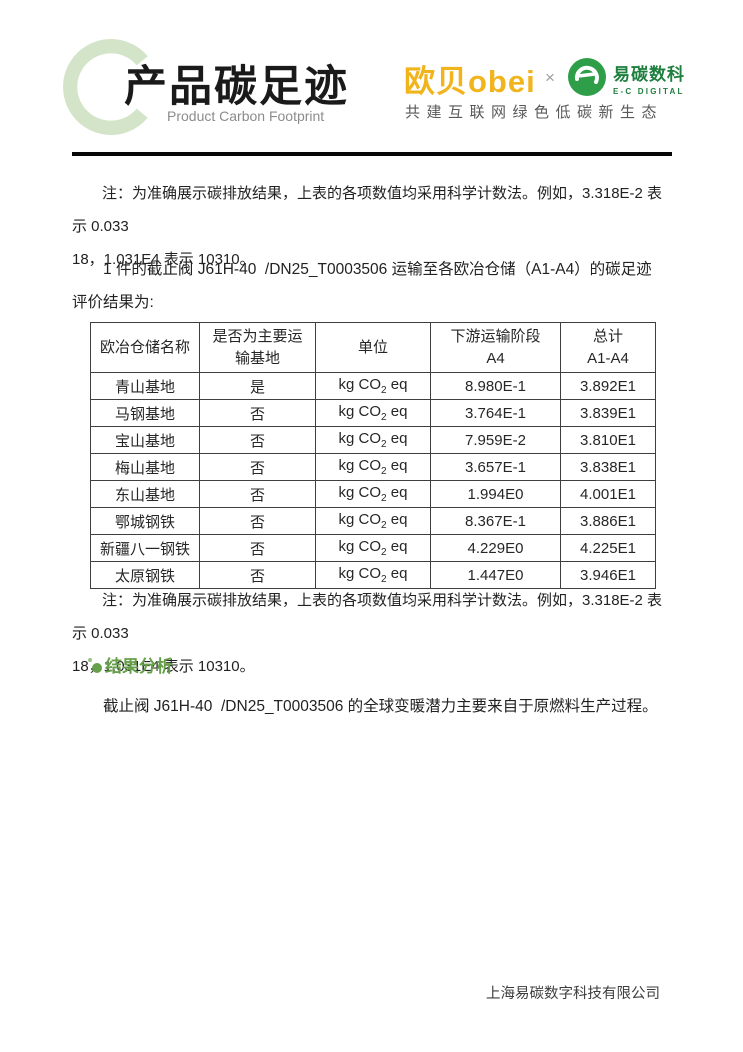 This screenshot has width=743, height=1052. What do you see at coordinates (649, 74) in the screenshot?
I see `brand-name: 易碳数科` at bounding box center [649, 74].